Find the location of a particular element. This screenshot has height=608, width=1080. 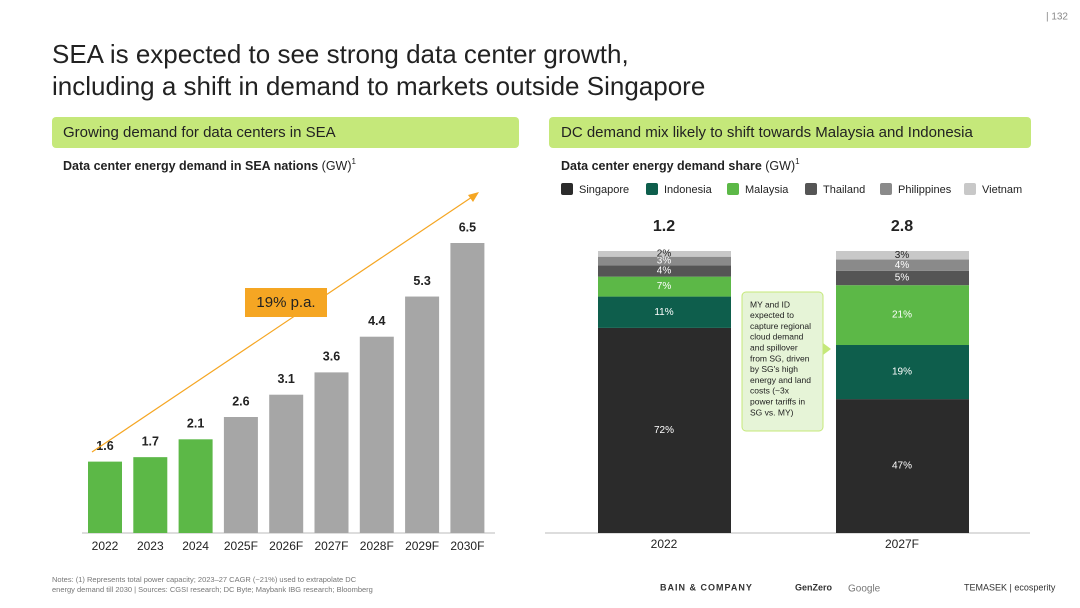

segment-label: 7% is located at coordinates (664, 286).